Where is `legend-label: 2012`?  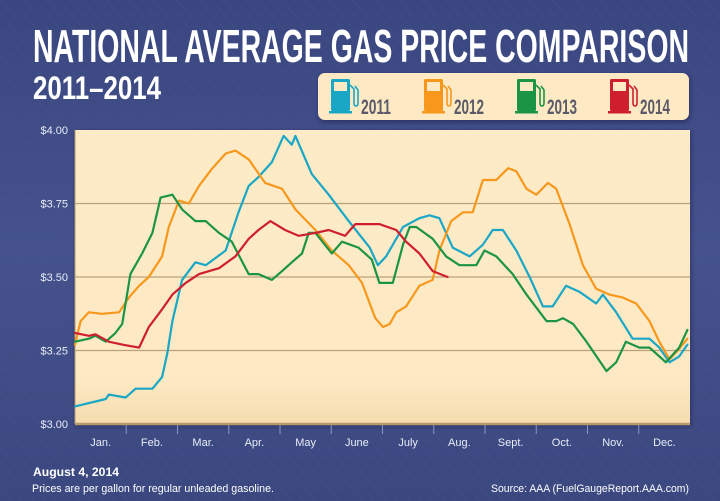 legend-label: 2012 is located at coordinates (469, 107).